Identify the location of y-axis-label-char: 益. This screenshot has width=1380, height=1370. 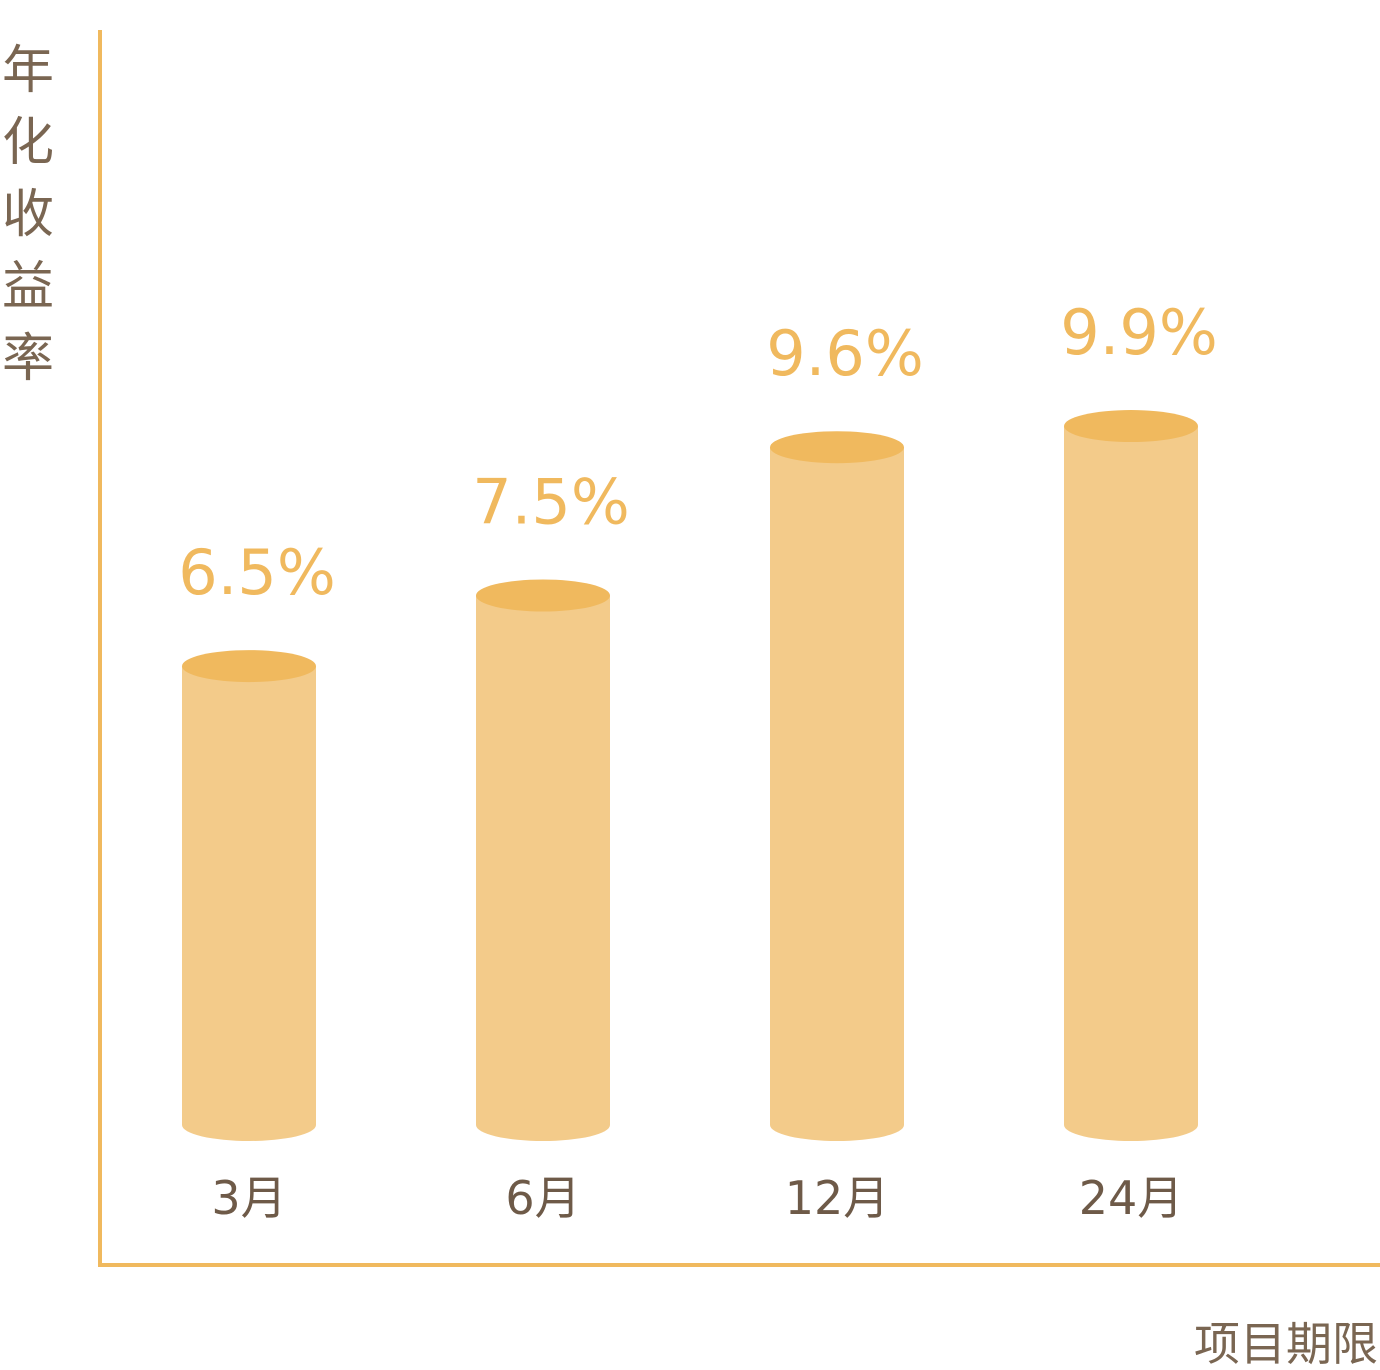
(28, 287).